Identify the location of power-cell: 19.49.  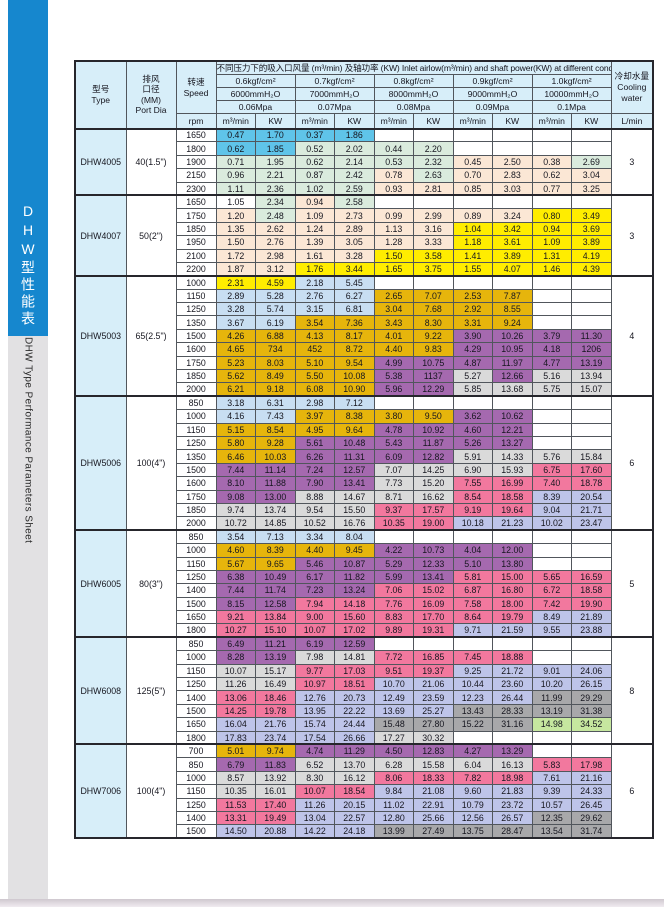
(275, 818).